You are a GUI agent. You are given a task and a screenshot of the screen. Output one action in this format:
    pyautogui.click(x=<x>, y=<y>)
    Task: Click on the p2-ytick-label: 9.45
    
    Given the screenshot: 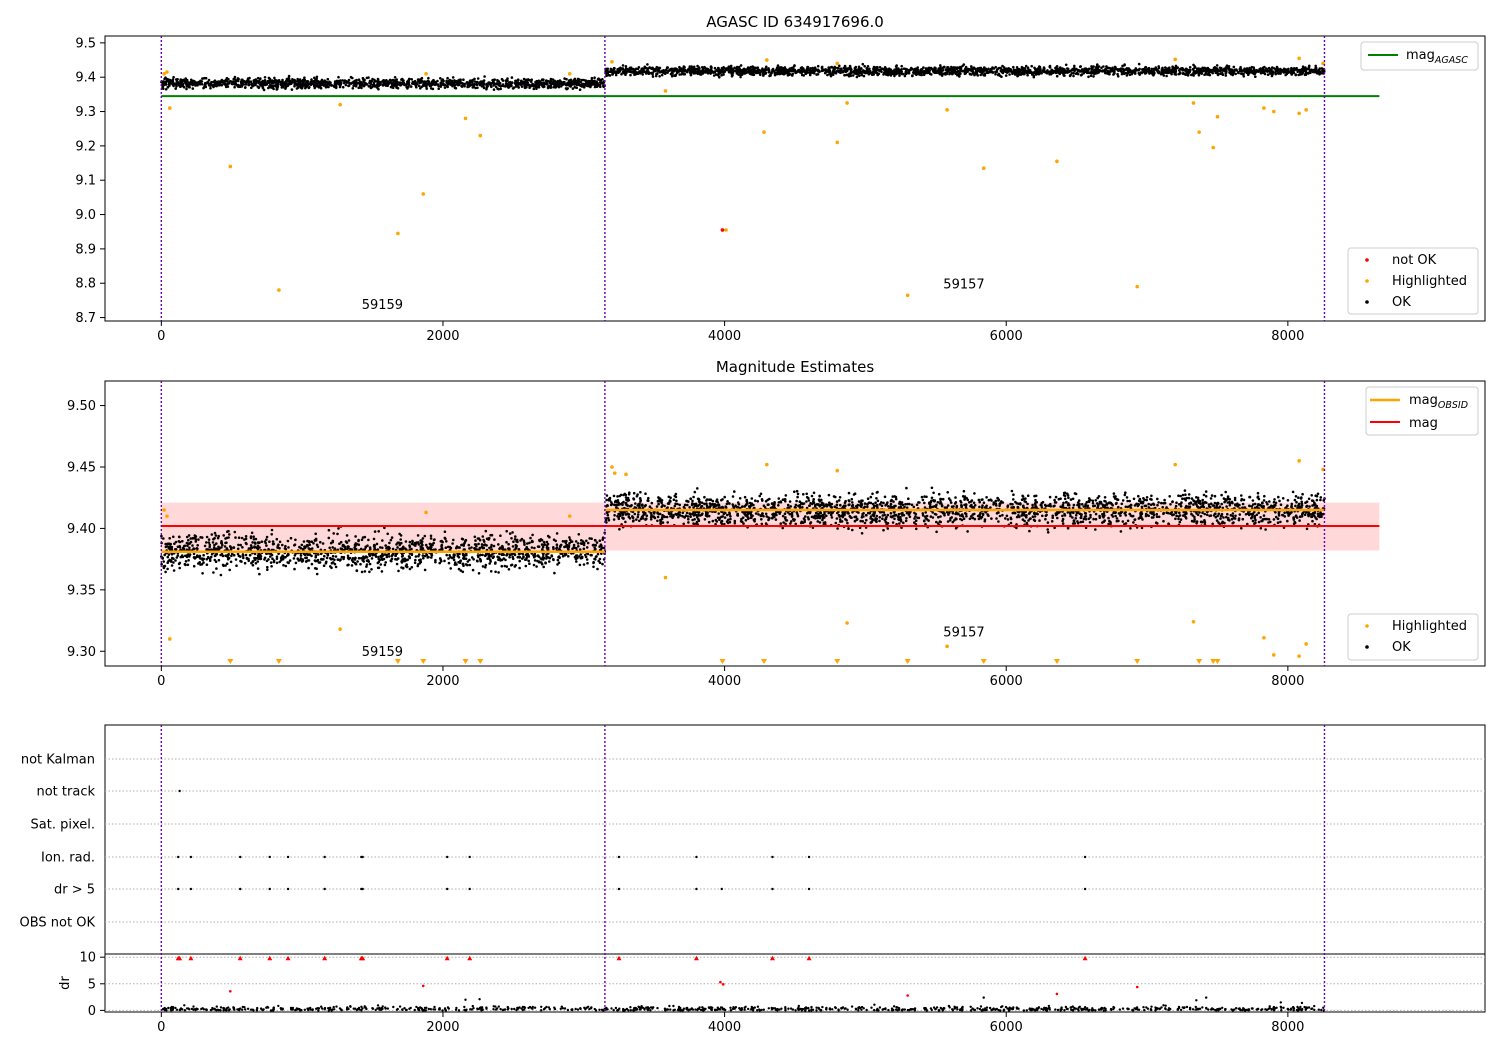 What is the action you would take?
    pyautogui.click(x=81, y=467)
    